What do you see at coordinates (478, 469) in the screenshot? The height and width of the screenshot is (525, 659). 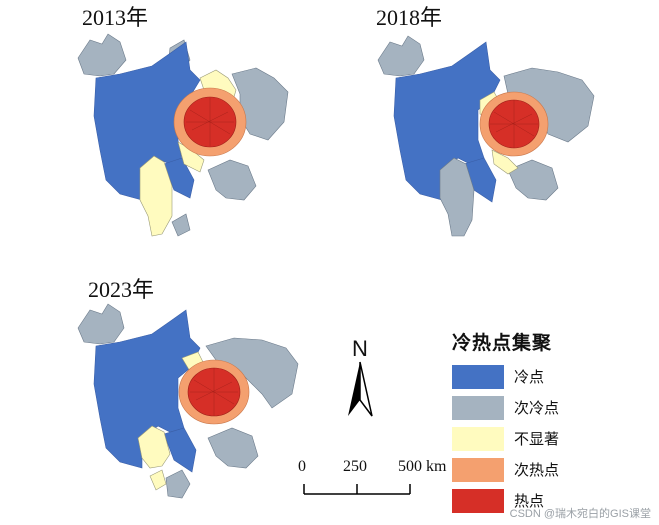 I see `legend-swatch-sub-hot` at bounding box center [478, 469].